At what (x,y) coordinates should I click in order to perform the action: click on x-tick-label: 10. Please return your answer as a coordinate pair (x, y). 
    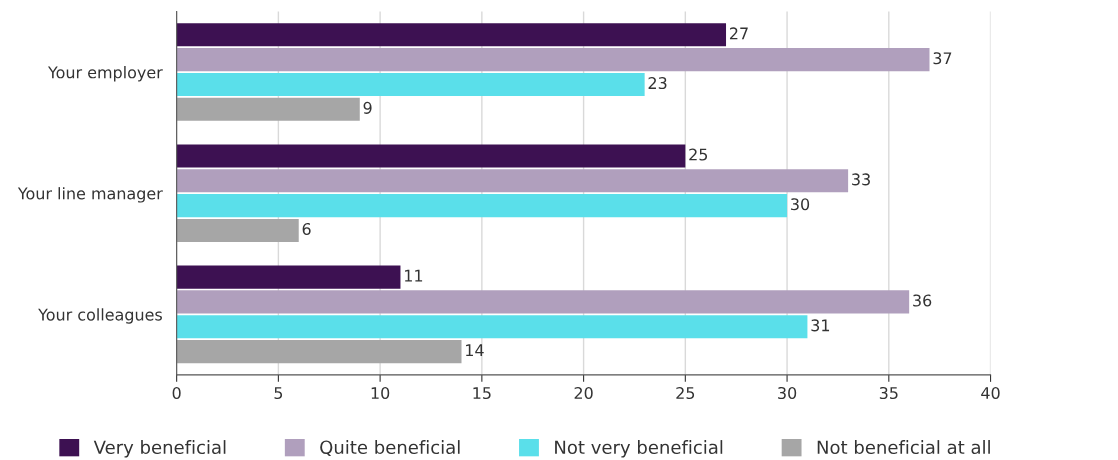
    Looking at the image, I should click on (380, 393).